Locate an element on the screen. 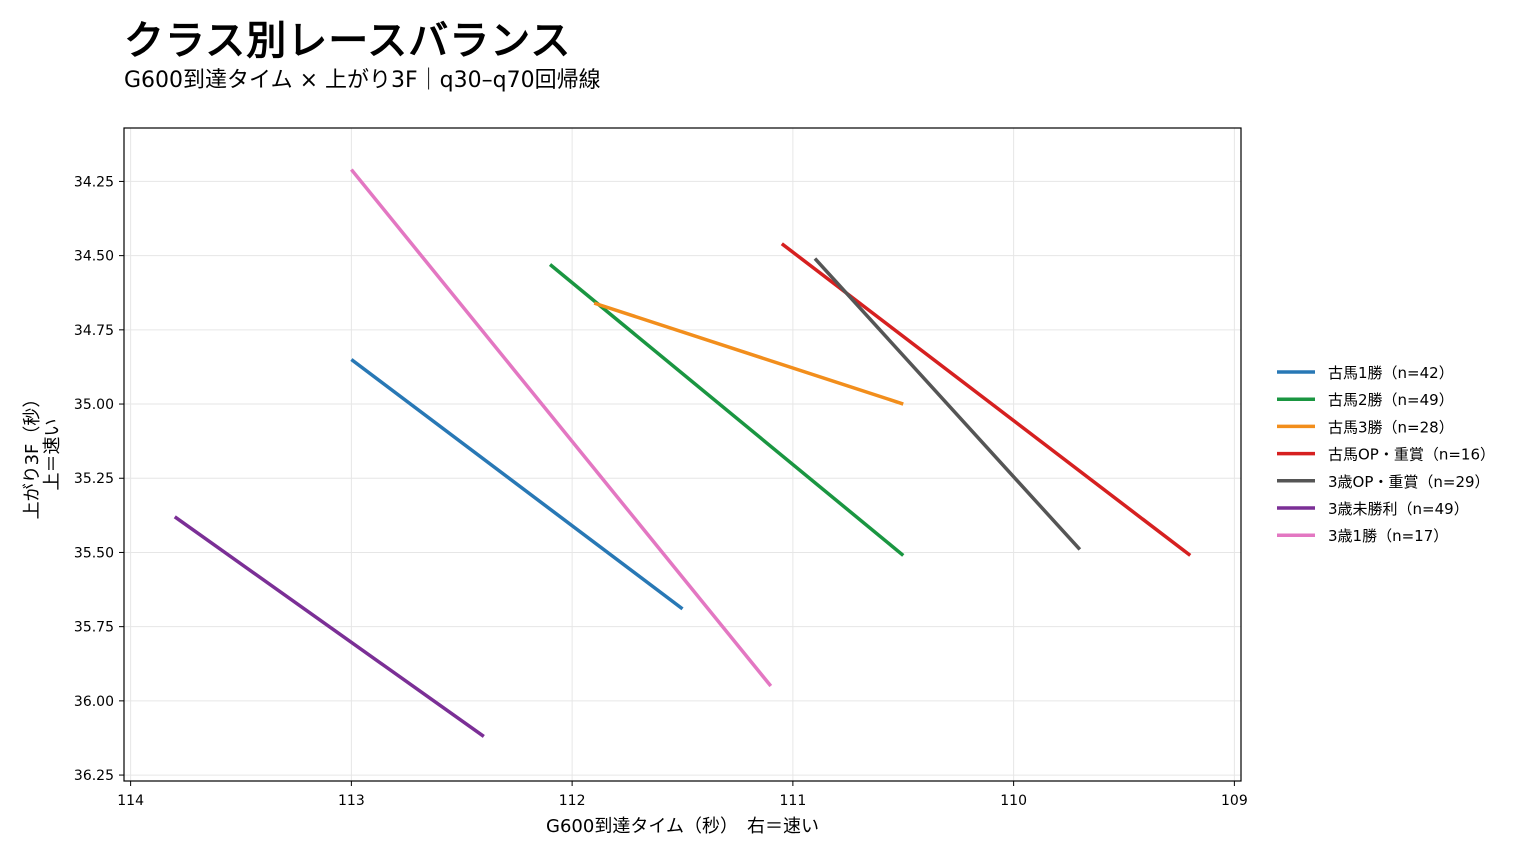 This screenshot has height=855, width=1524. legend-label-5: 3歳OP・重賞（n=29） is located at coordinates (1409, 482).